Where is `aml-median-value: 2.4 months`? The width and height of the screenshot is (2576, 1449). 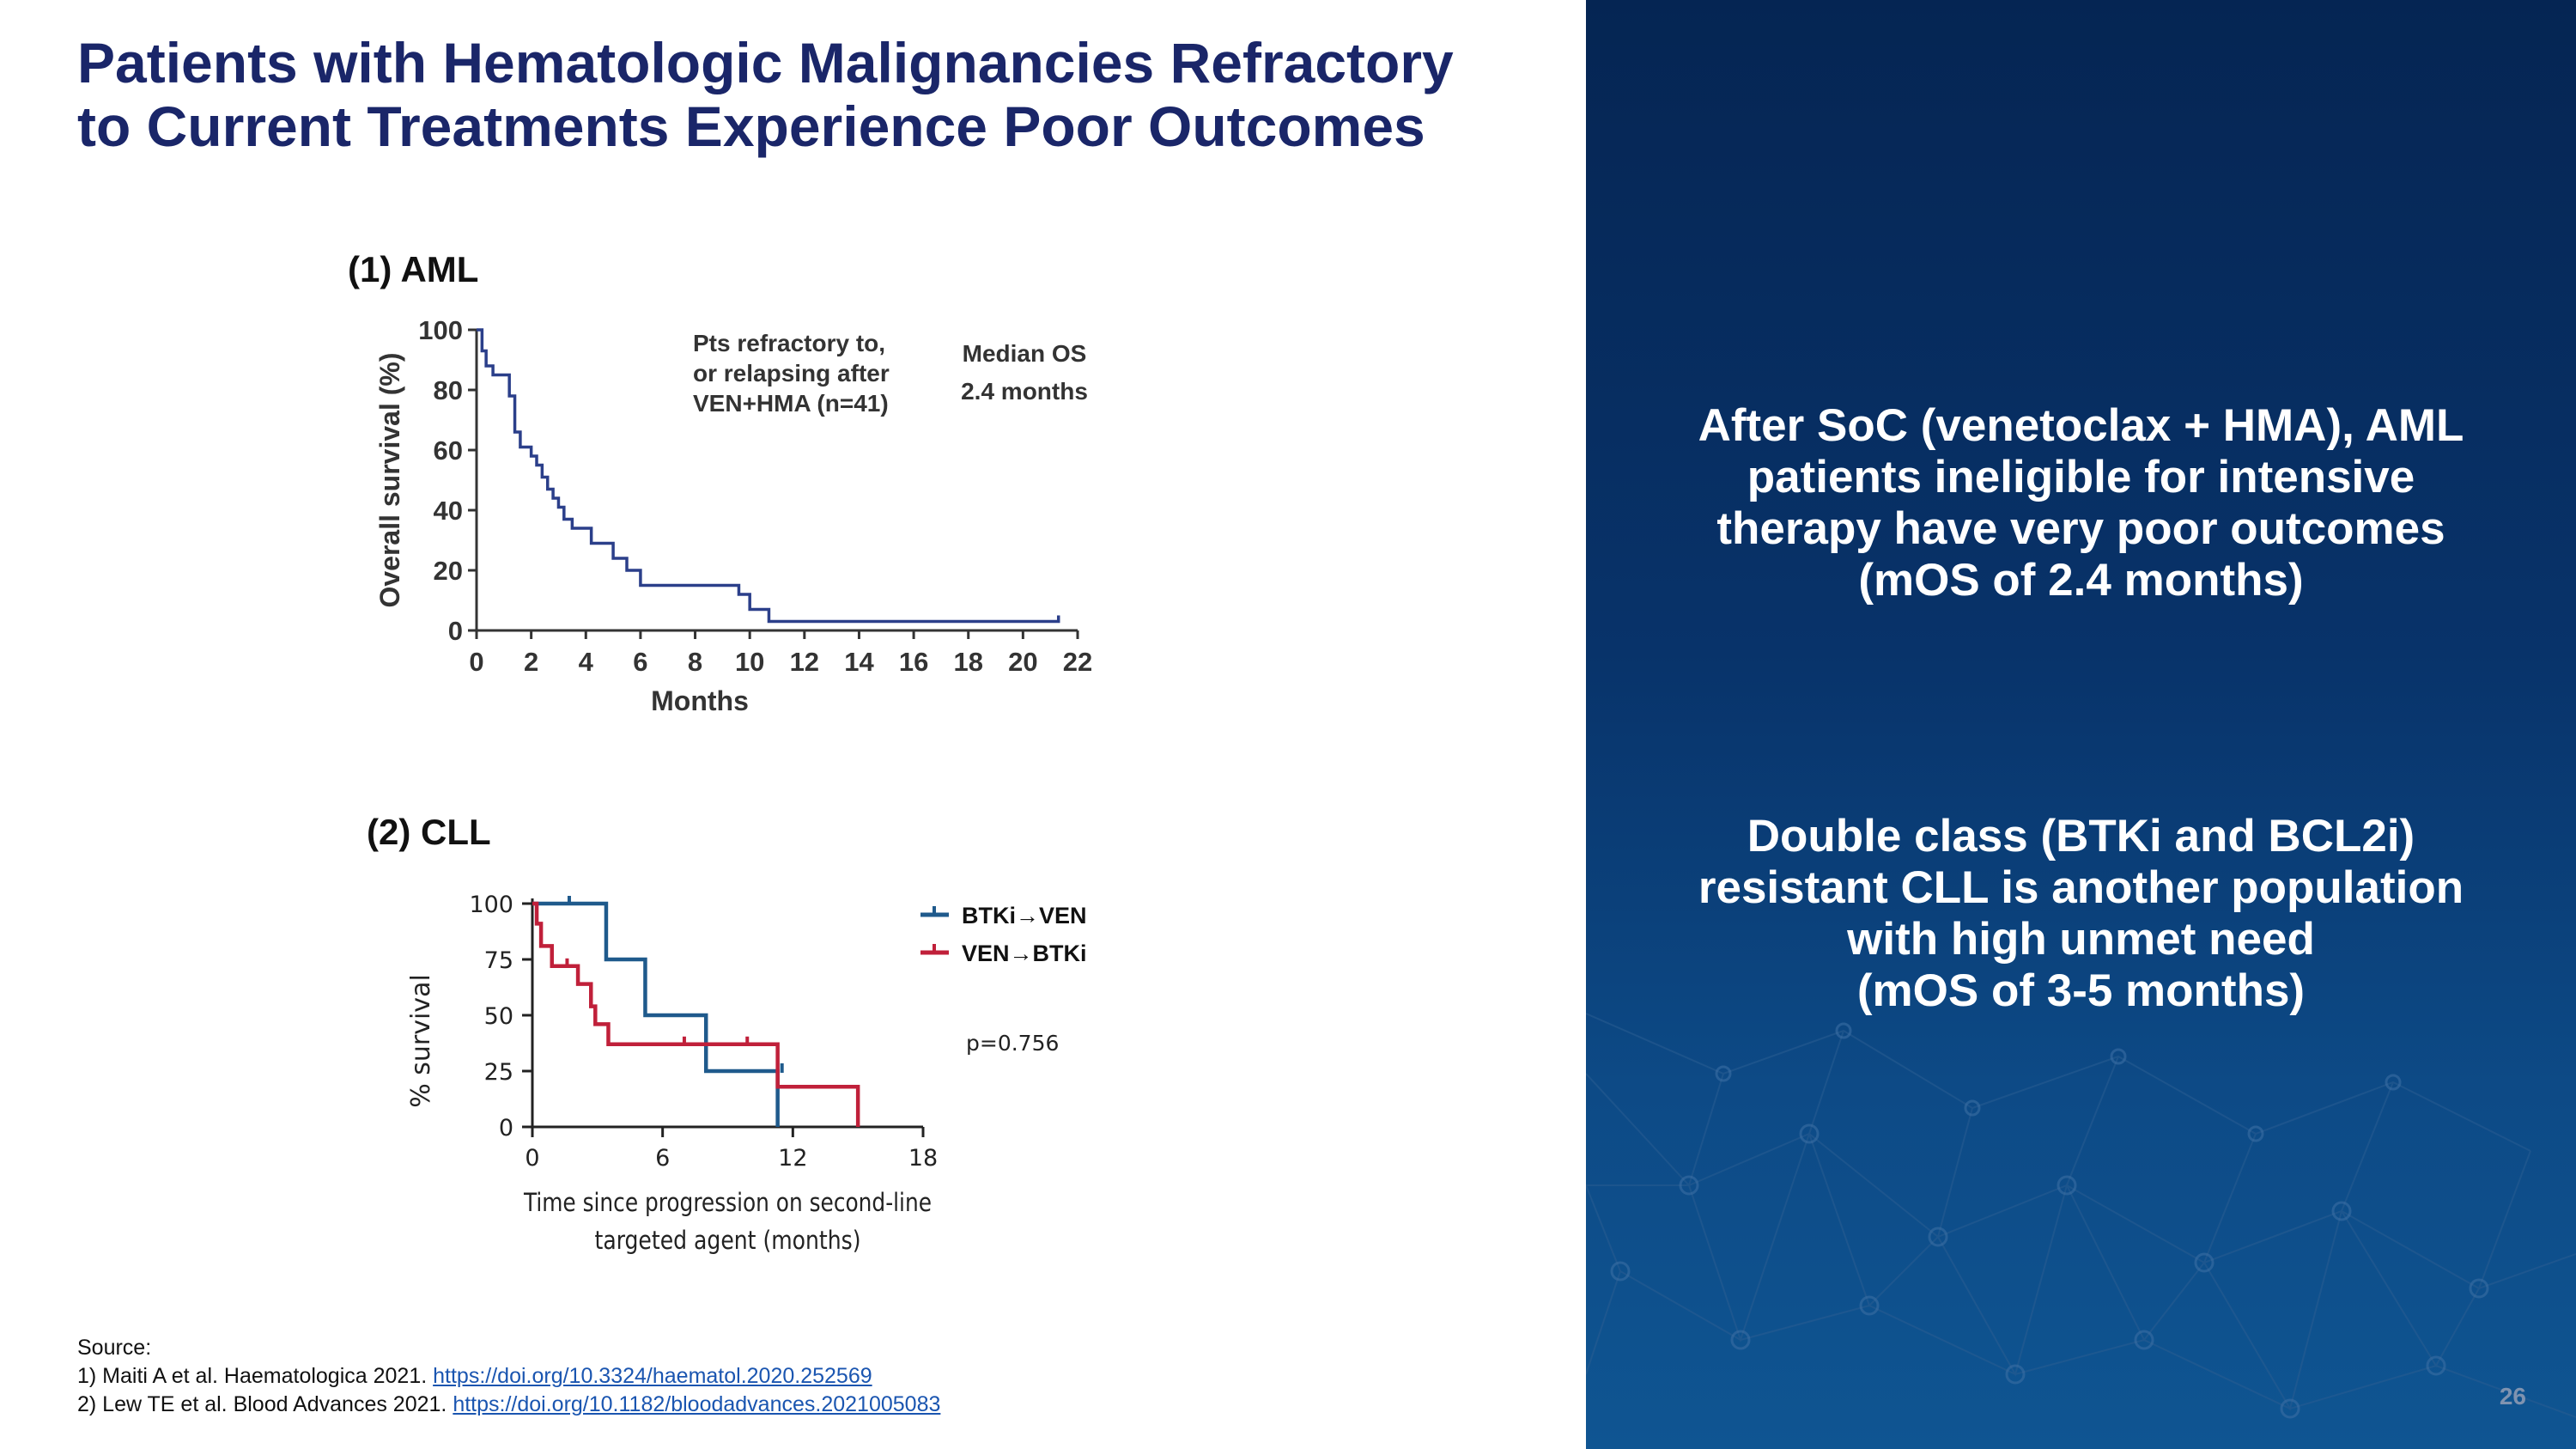
aml-median-value: 2.4 months is located at coordinates (1024, 391).